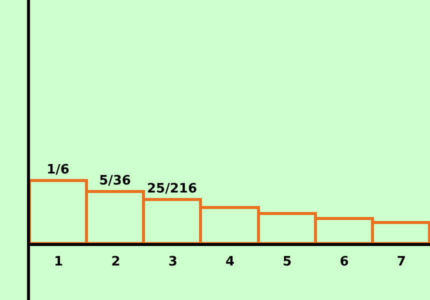 This screenshot has width=430, height=300. What do you see at coordinates (59, 262) in the screenshot?
I see `x-tick-label: 1` at bounding box center [59, 262].